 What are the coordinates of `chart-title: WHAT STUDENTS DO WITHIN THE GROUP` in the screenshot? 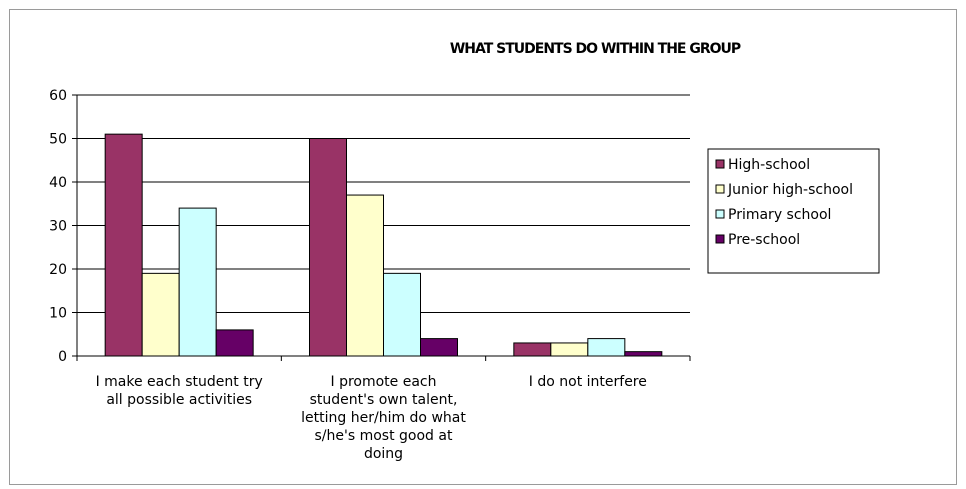 It's located at (595, 49).